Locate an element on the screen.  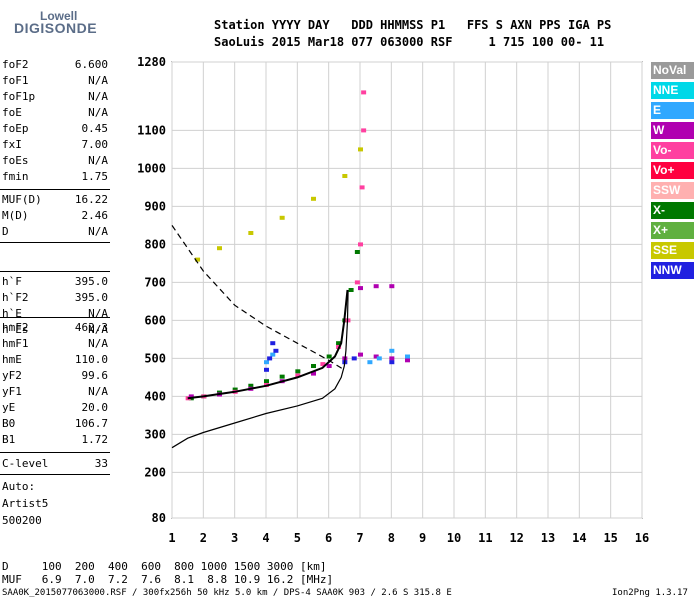
x-tick-label: 3 is located at coordinates (234, 538).